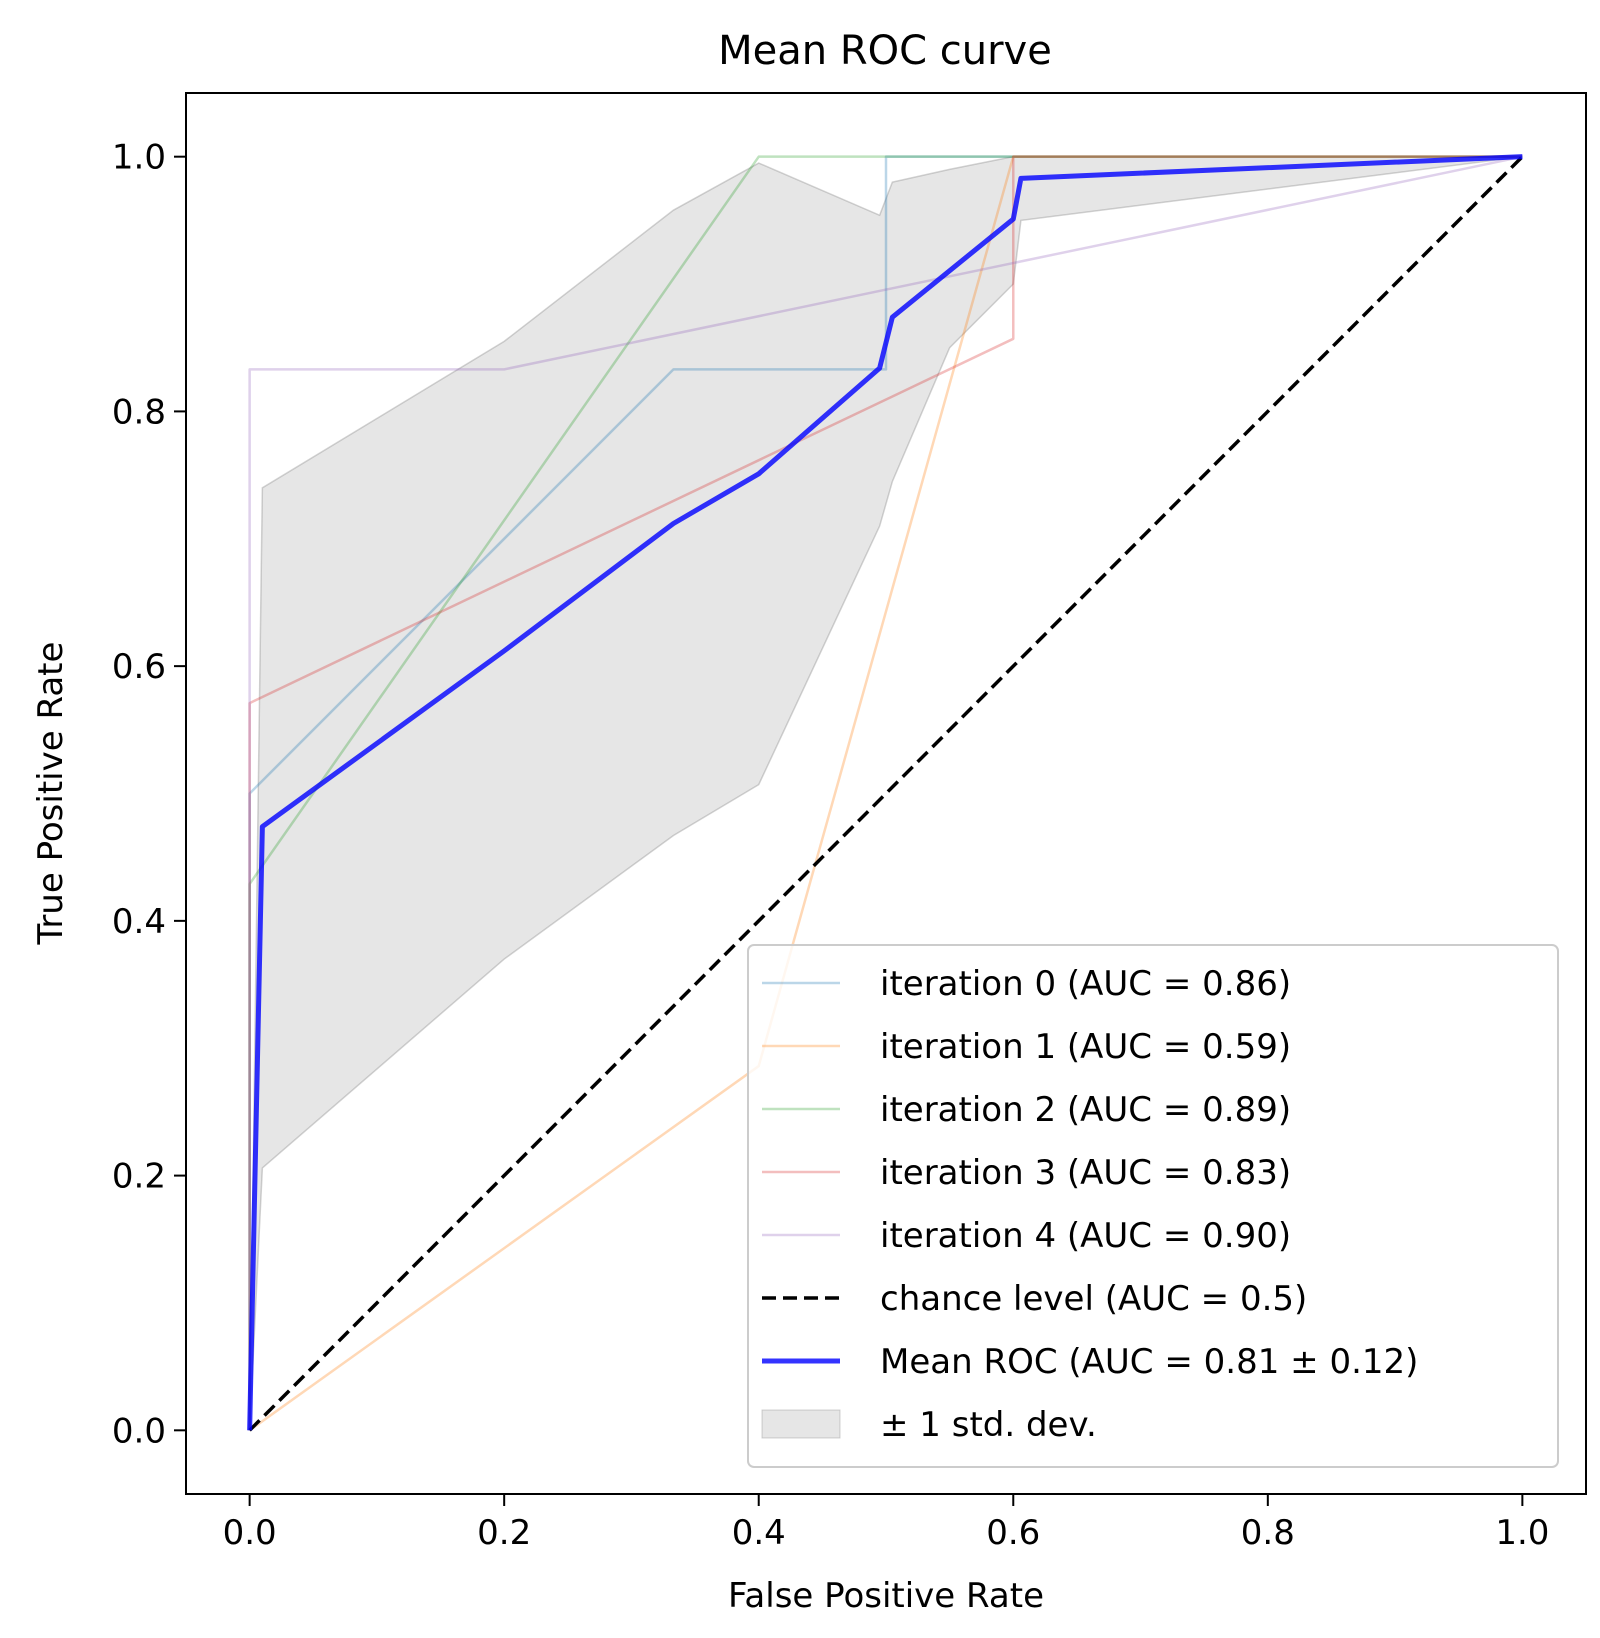 This screenshot has height=1638, width=1600. What do you see at coordinates (1085, 1173) in the screenshot?
I see `legend-label: iteration 3 (AUC = 0.83)` at bounding box center [1085, 1173].